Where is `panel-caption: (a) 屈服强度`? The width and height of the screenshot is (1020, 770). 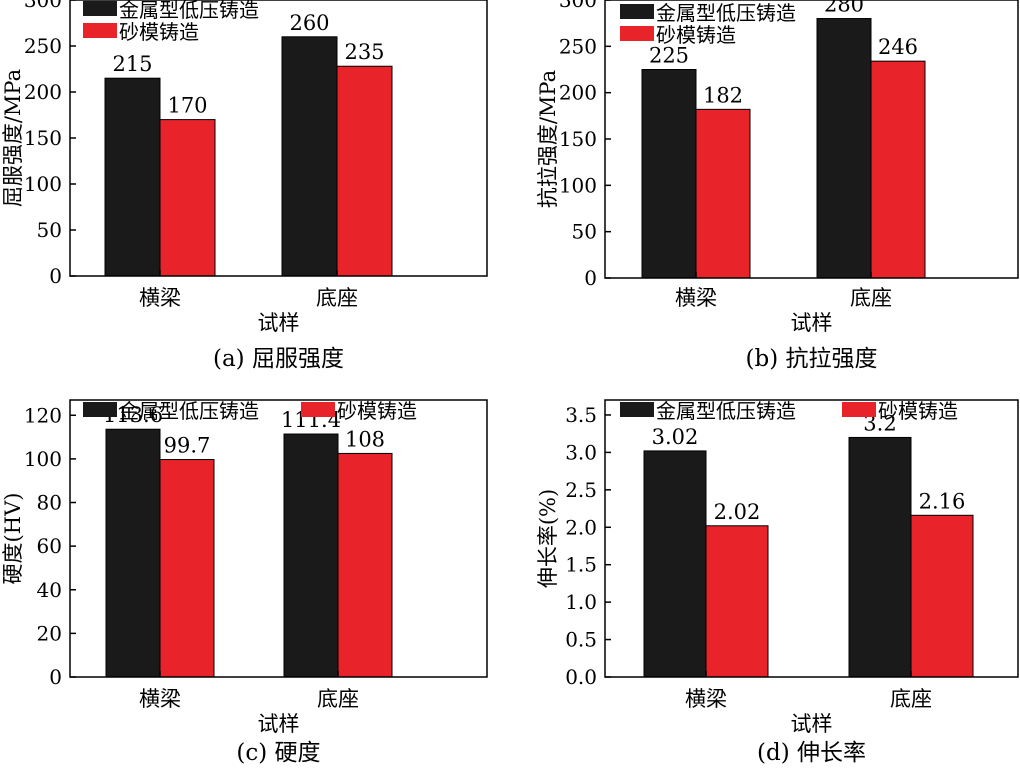
panel-caption: (a) 屈服强度 is located at coordinates (278, 359).